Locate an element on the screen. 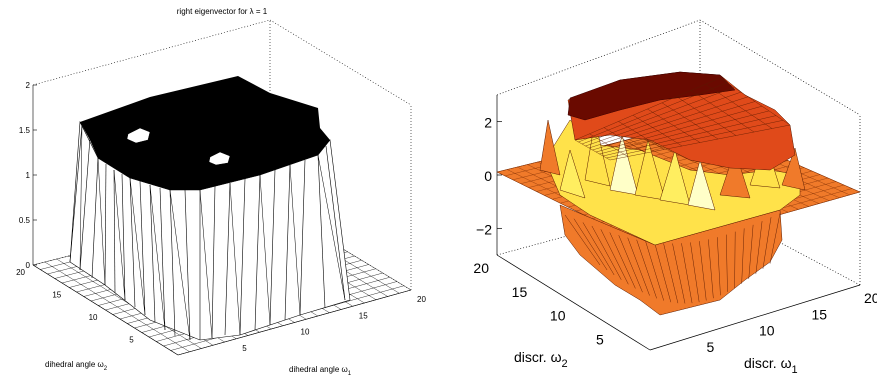  left-y-tick-label: 5 is located at coordinates (131, 340).